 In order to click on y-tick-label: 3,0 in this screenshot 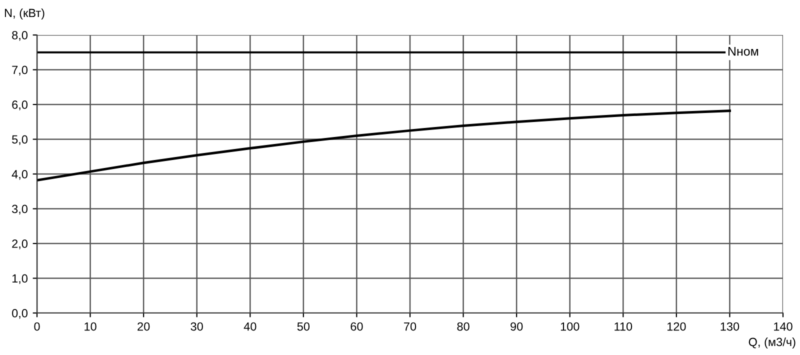, I will do `click(20, 209)`.